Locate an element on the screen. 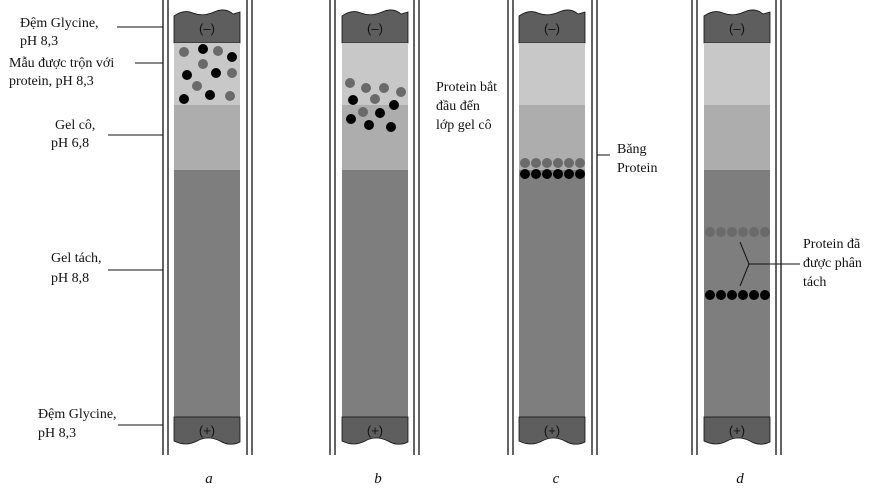 This screenshot has width=882, height=497. sample-label: Mẫu được trộn với protein, pH 8,3 is located at coordinates (63, 72).